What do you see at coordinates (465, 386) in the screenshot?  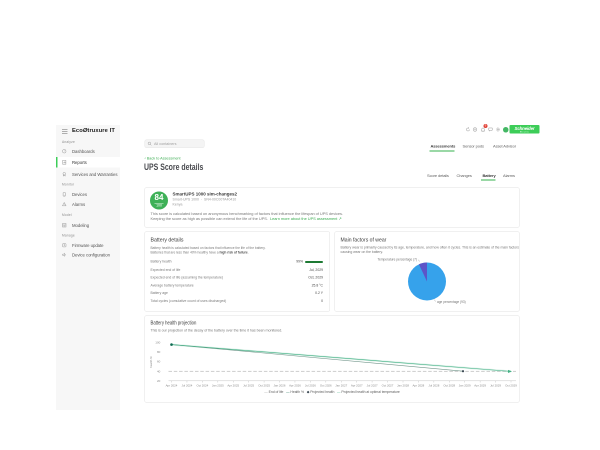 I see `svg-text: Jan 2029` at bounding box center [465, 386].